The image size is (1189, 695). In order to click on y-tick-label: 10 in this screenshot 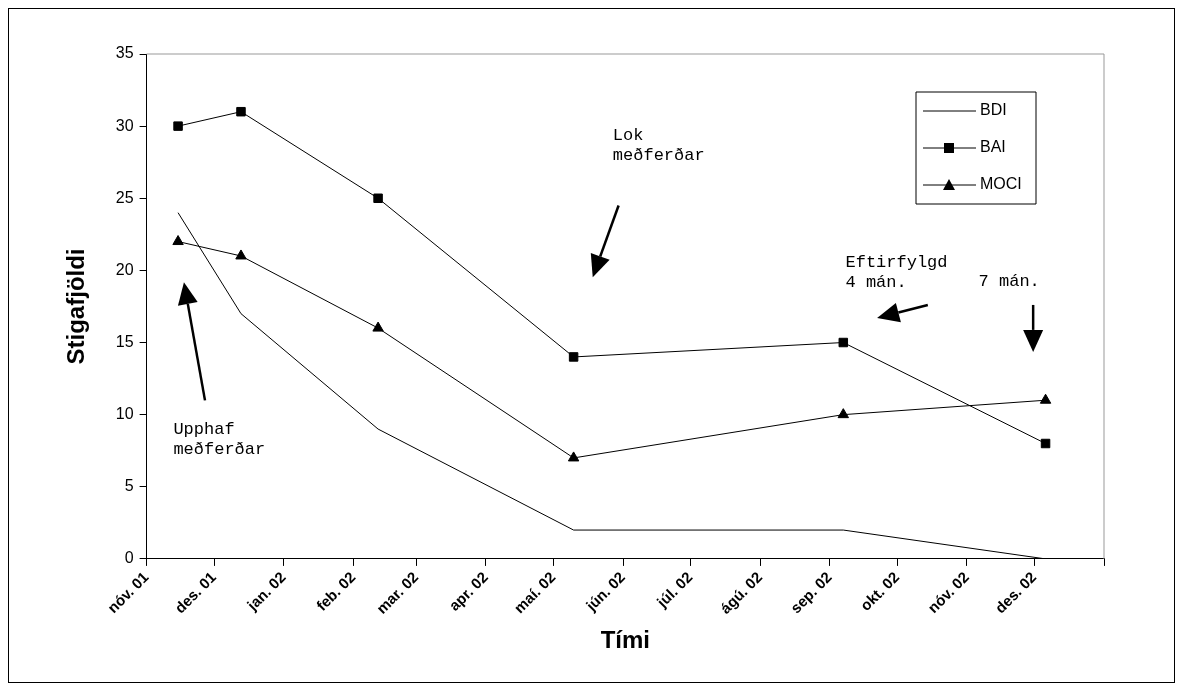, I will do `click(124, 414)`.